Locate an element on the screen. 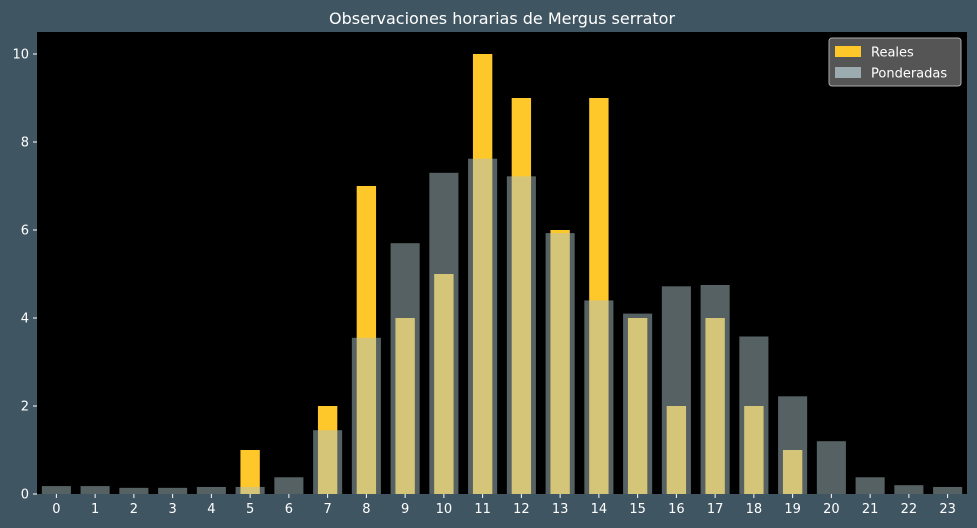  legend-swatch-reales is located at coordinates (848, 51).